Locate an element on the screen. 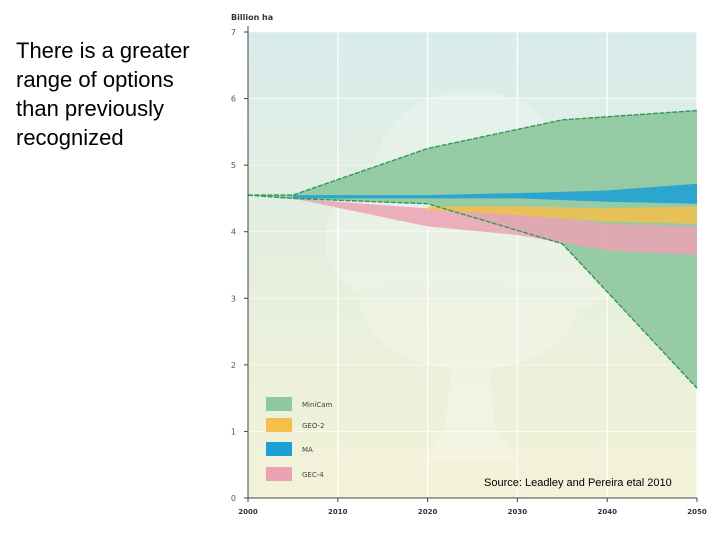 This screenshot has width=720, height=540. legend: MiniCam GEO-2 MA GEC-4 is located at coordinates (299, 439).